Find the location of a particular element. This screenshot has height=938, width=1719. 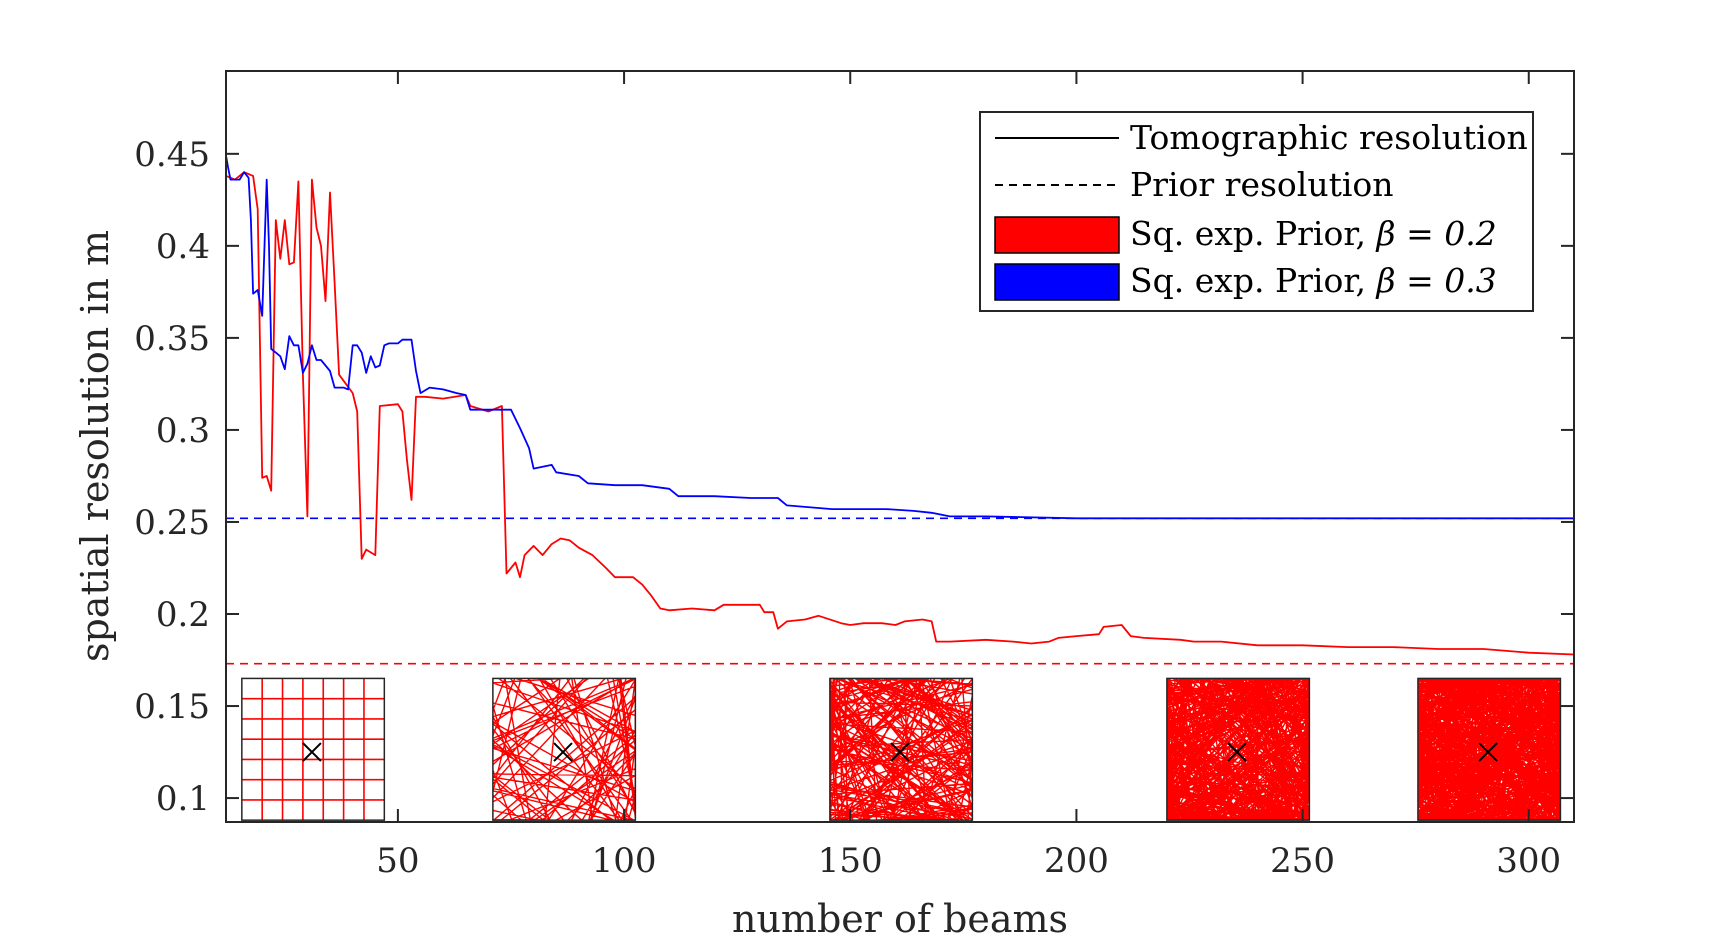

legend-label-beta03-text: Sq. exp. Prior, is located at coordinates (1253, 280).